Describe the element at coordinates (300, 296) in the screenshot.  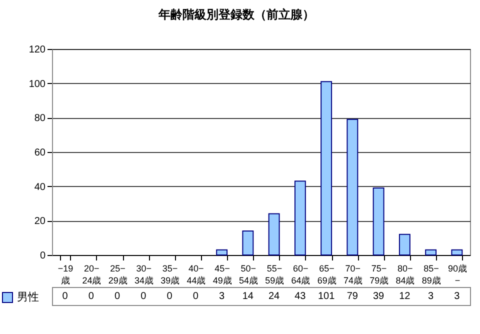
I see `data-label: 43` at that location.